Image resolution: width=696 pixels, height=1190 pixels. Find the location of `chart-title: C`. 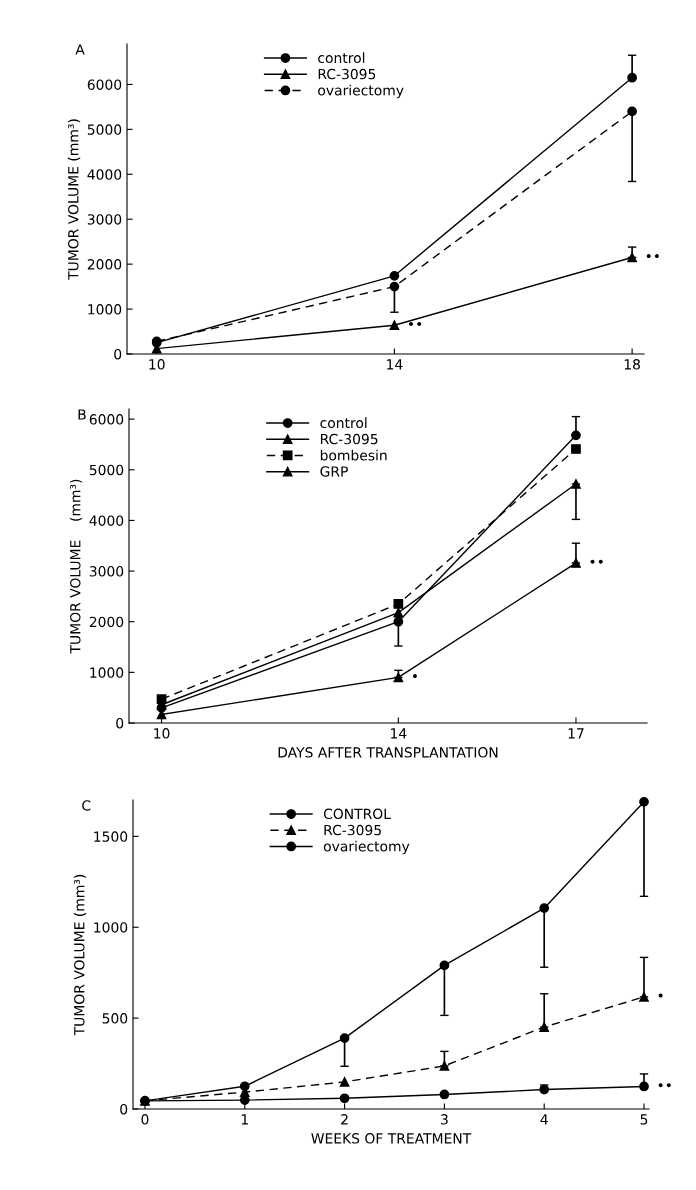

chart-title: C is located at coordinates (86, 805).